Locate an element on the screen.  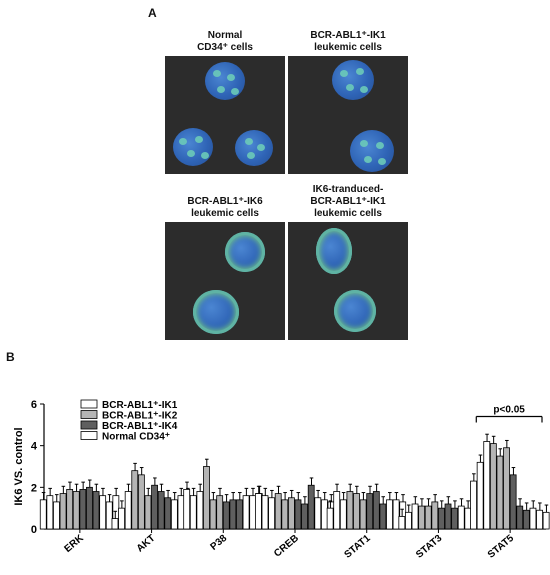
x-tick-label: STAT5 is located at coordinates (501, 547).